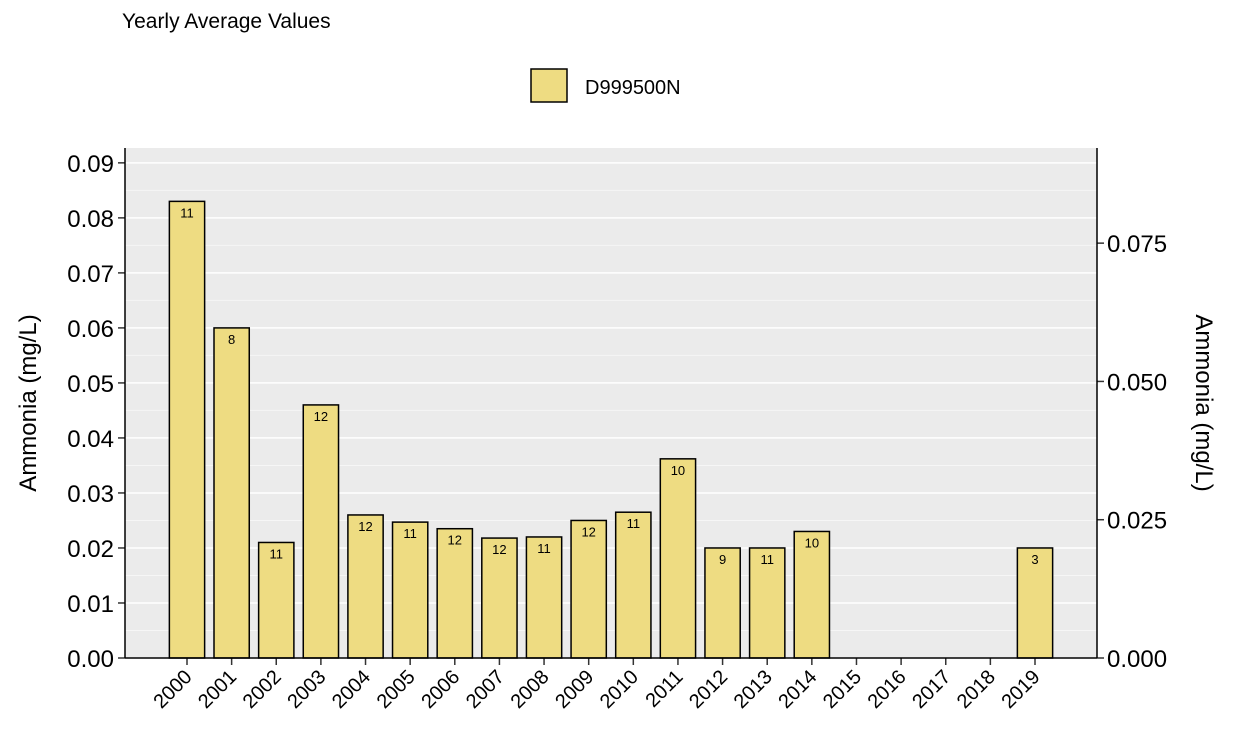 Image resolution: width=1233 pixels, height=732 pixels. What do you see at coordinates (665, 689) in the screenshot?
I see `x-tick-label: 2011` at bounding box center [665, 689].